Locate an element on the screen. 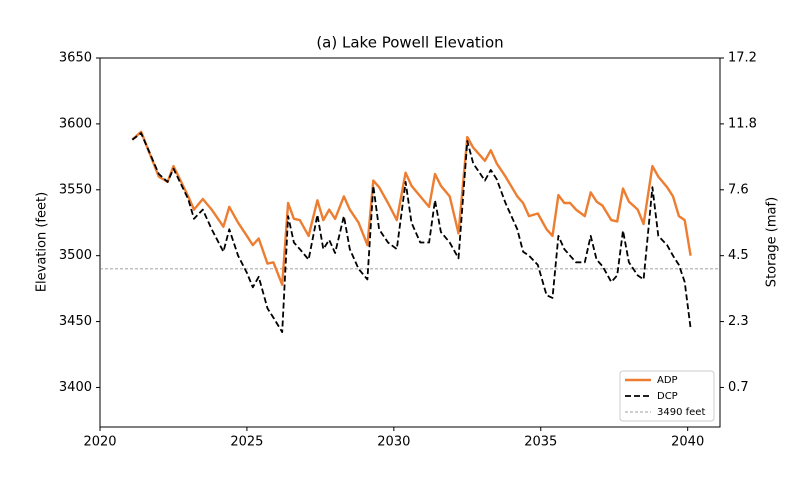  x-tick-label: 2020 is located at coordinates (99, 442).